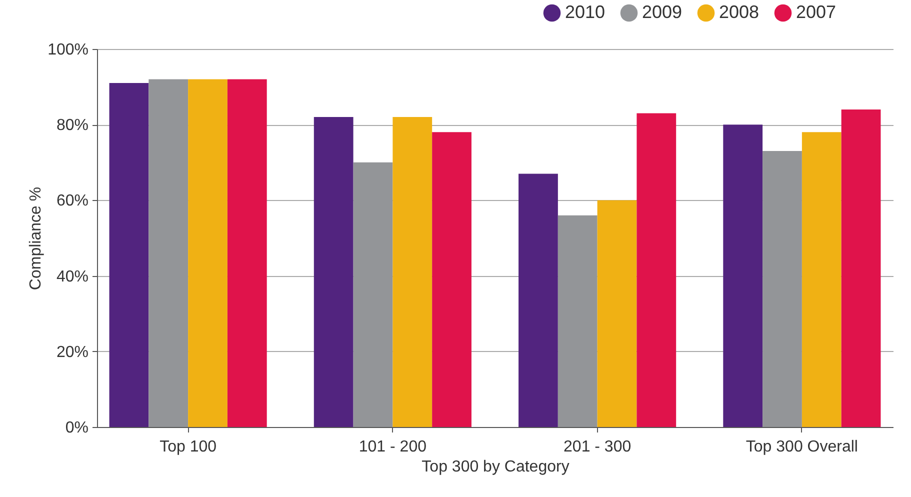  I want to click on y-axis-title: Compliance %, so click(36, 238).